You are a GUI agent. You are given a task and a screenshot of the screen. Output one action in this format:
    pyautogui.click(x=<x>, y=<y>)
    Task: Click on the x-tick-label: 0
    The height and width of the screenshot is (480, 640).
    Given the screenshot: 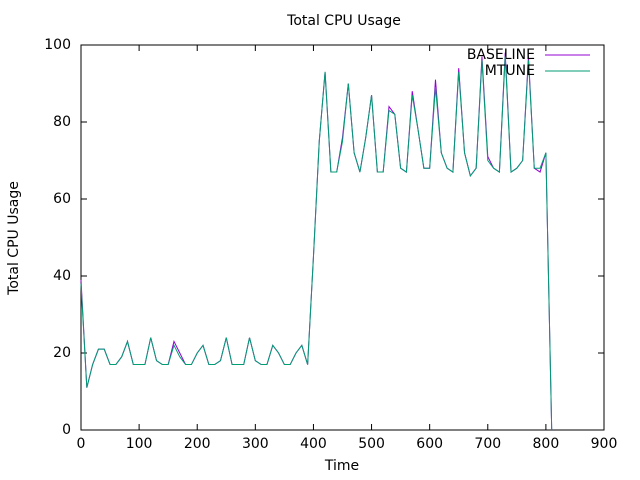 What is the action you would take?
    pyautogui.click(x=81, y=444)
    